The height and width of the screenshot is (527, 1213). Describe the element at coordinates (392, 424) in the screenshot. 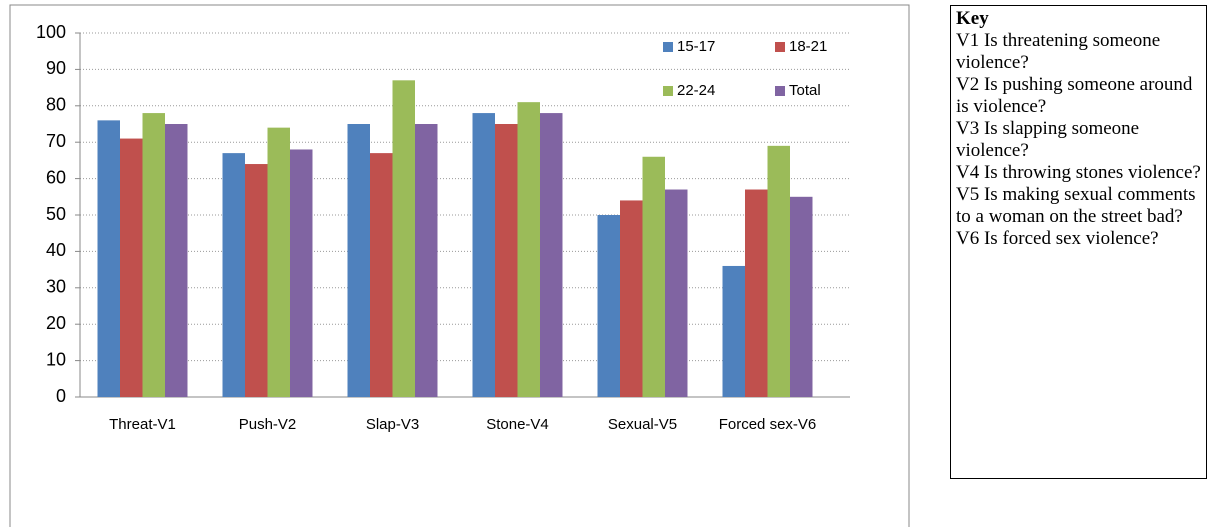

I see `x-tick-label: Slap-V3` at that location.